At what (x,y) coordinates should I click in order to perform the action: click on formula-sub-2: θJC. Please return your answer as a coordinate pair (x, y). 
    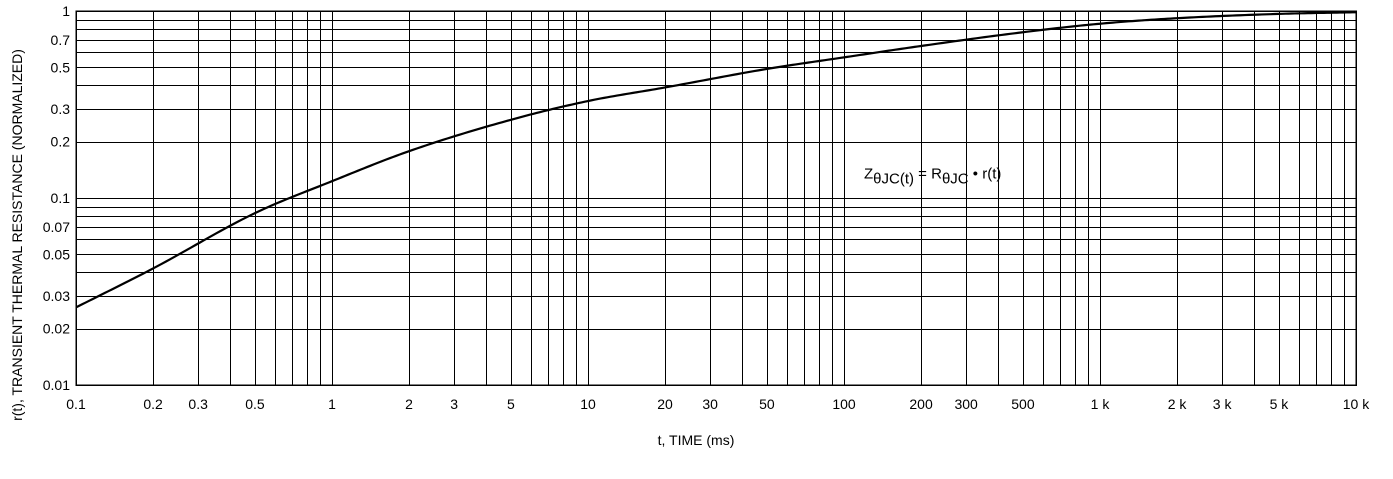
    Looking at the image, I should click on (955, 179).